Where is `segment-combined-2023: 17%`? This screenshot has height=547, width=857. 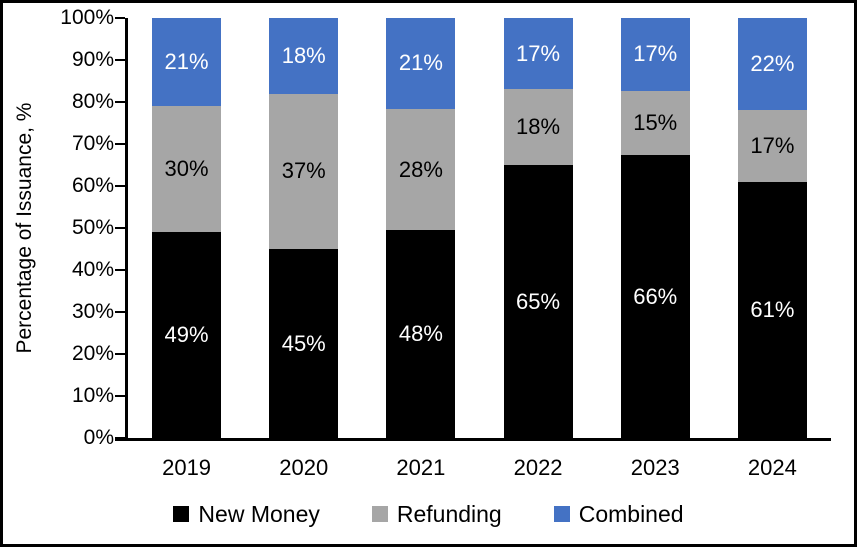 segment-combined-2023: 17% is located at coordinates (655, 54).